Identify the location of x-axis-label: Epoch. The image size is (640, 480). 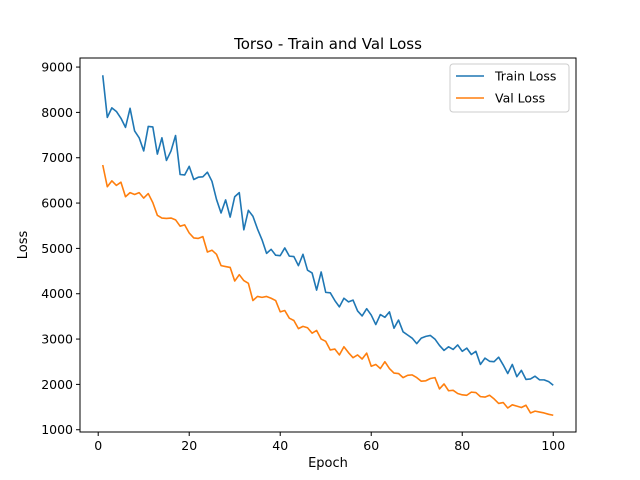
(328, 463).